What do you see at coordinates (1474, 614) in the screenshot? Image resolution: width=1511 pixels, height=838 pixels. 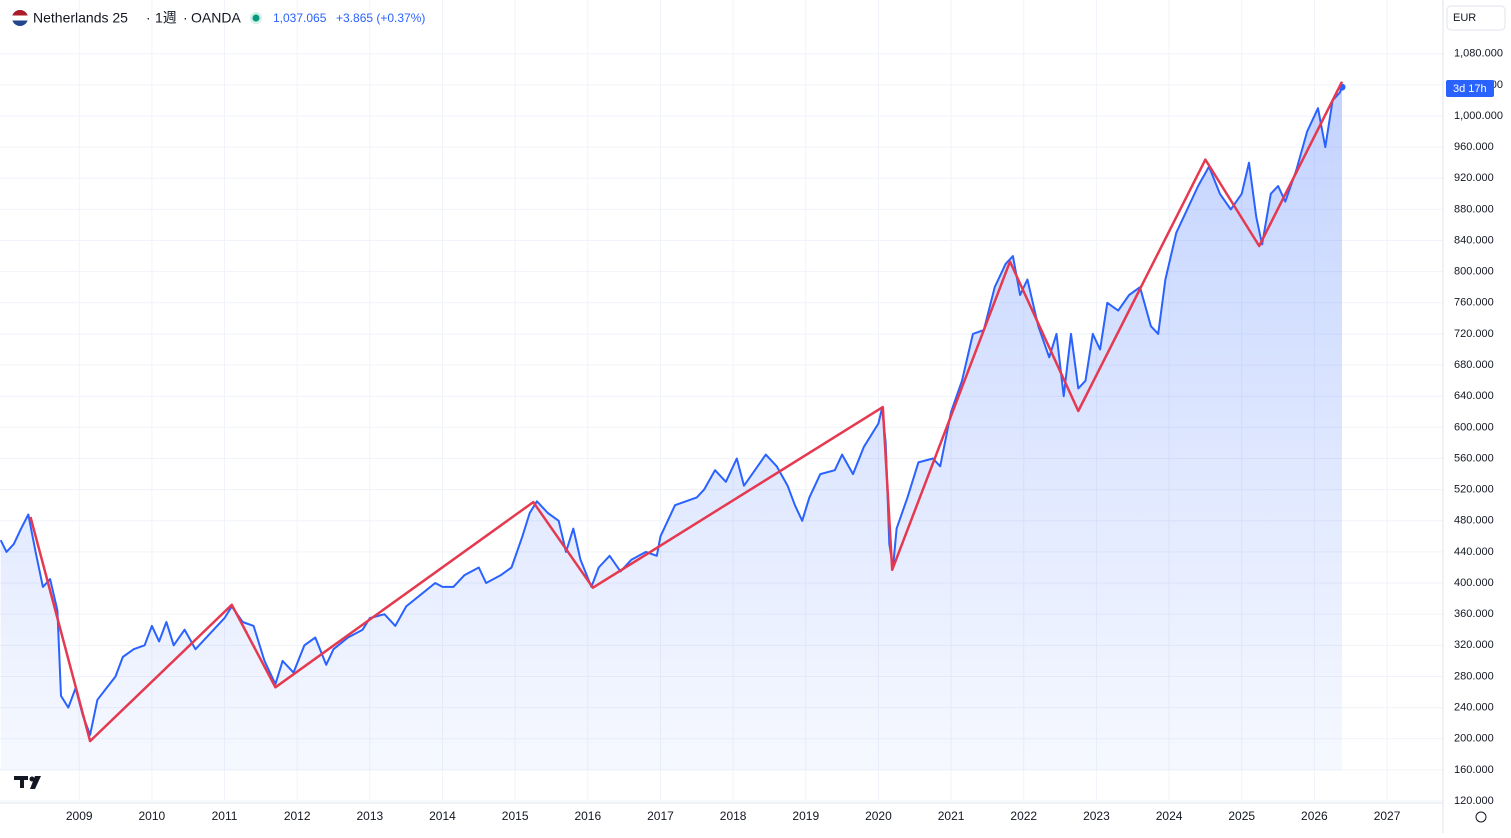 I see `y-tick-label: 360.000` at bounding box center [1474, 614].